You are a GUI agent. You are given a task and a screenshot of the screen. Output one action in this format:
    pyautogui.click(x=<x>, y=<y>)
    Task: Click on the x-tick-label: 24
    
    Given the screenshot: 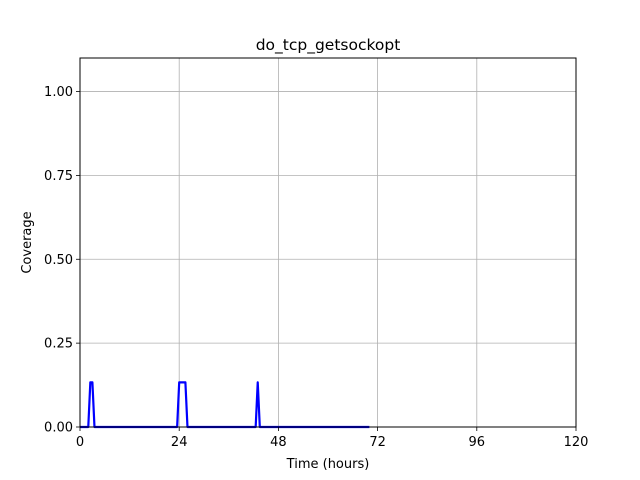 What is the action you would take?
    pyautogui.click(x=179, y=442)
    